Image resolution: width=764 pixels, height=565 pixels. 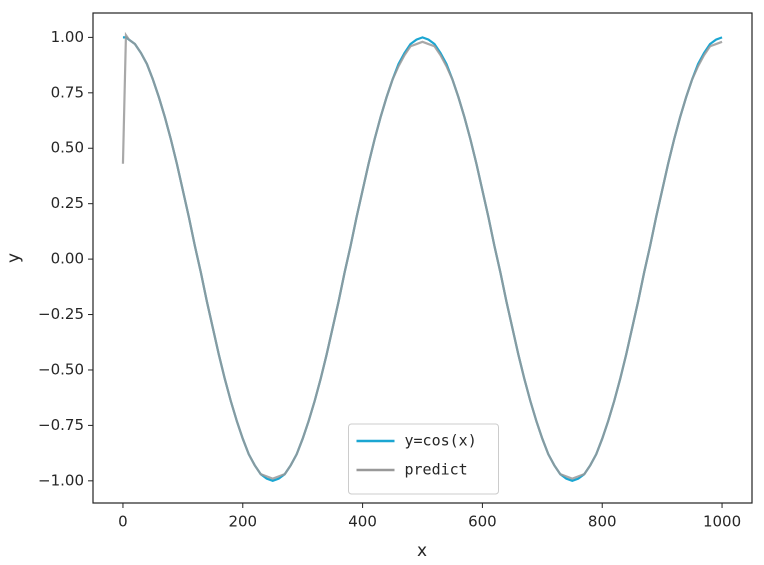 I want to click on x-tick-label: 200, so click(x=242, y=522).